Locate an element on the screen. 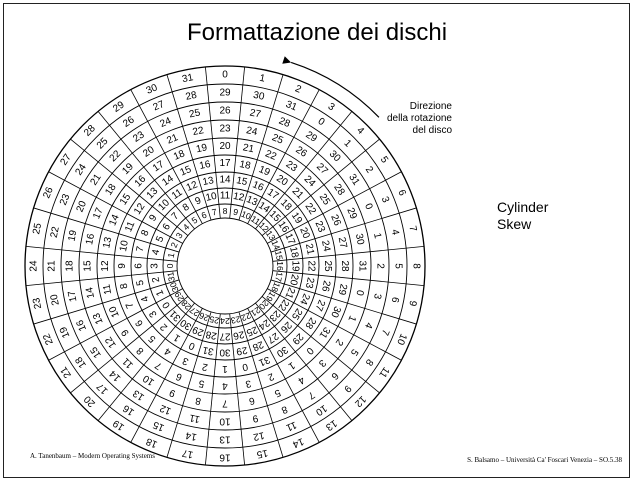 This screenshot has height=482, width=634. sector-label-t2-s27: 9 is located at coordinates (153, 217).